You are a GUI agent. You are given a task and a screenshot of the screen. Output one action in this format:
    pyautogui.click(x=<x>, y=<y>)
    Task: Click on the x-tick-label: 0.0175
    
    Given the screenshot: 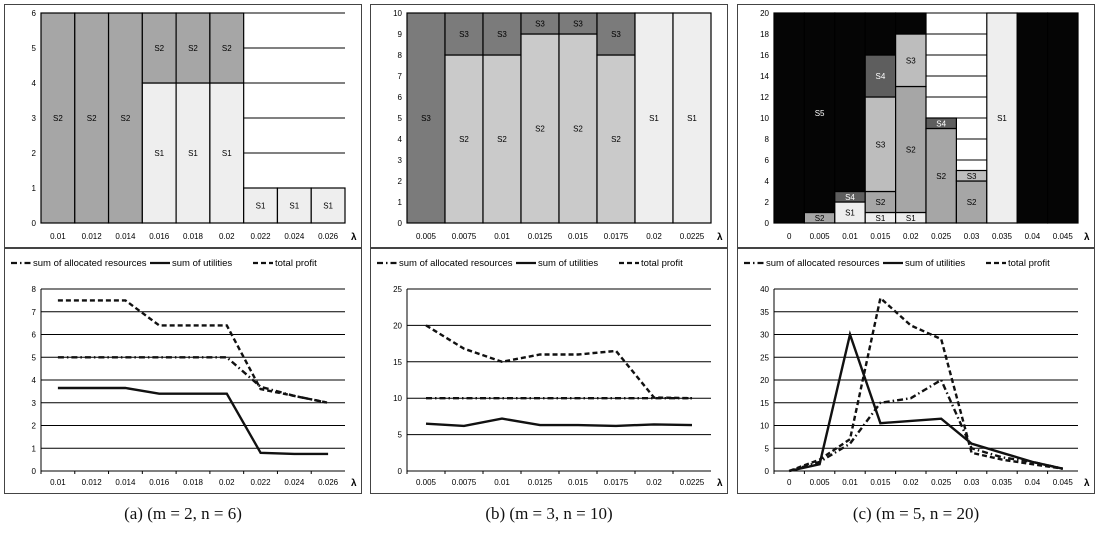 What is the action you would take?
    pyautogui.click(x=616, y=482)
    